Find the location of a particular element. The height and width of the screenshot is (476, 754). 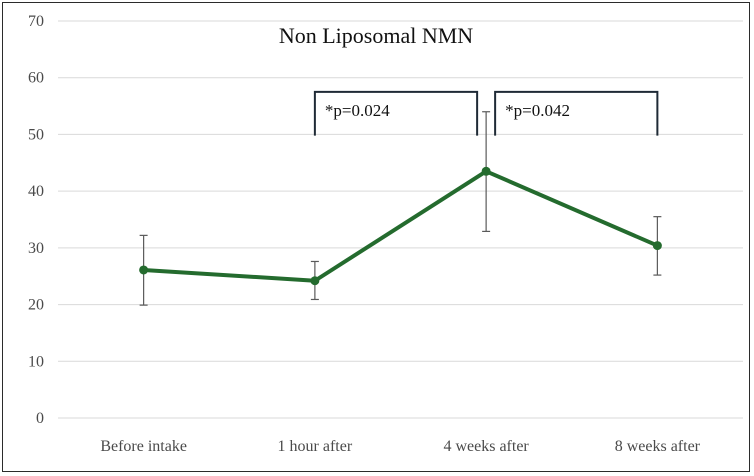

significance-annotations: *p=0.024 *p=0.042 is located at coordinates (486, 113).